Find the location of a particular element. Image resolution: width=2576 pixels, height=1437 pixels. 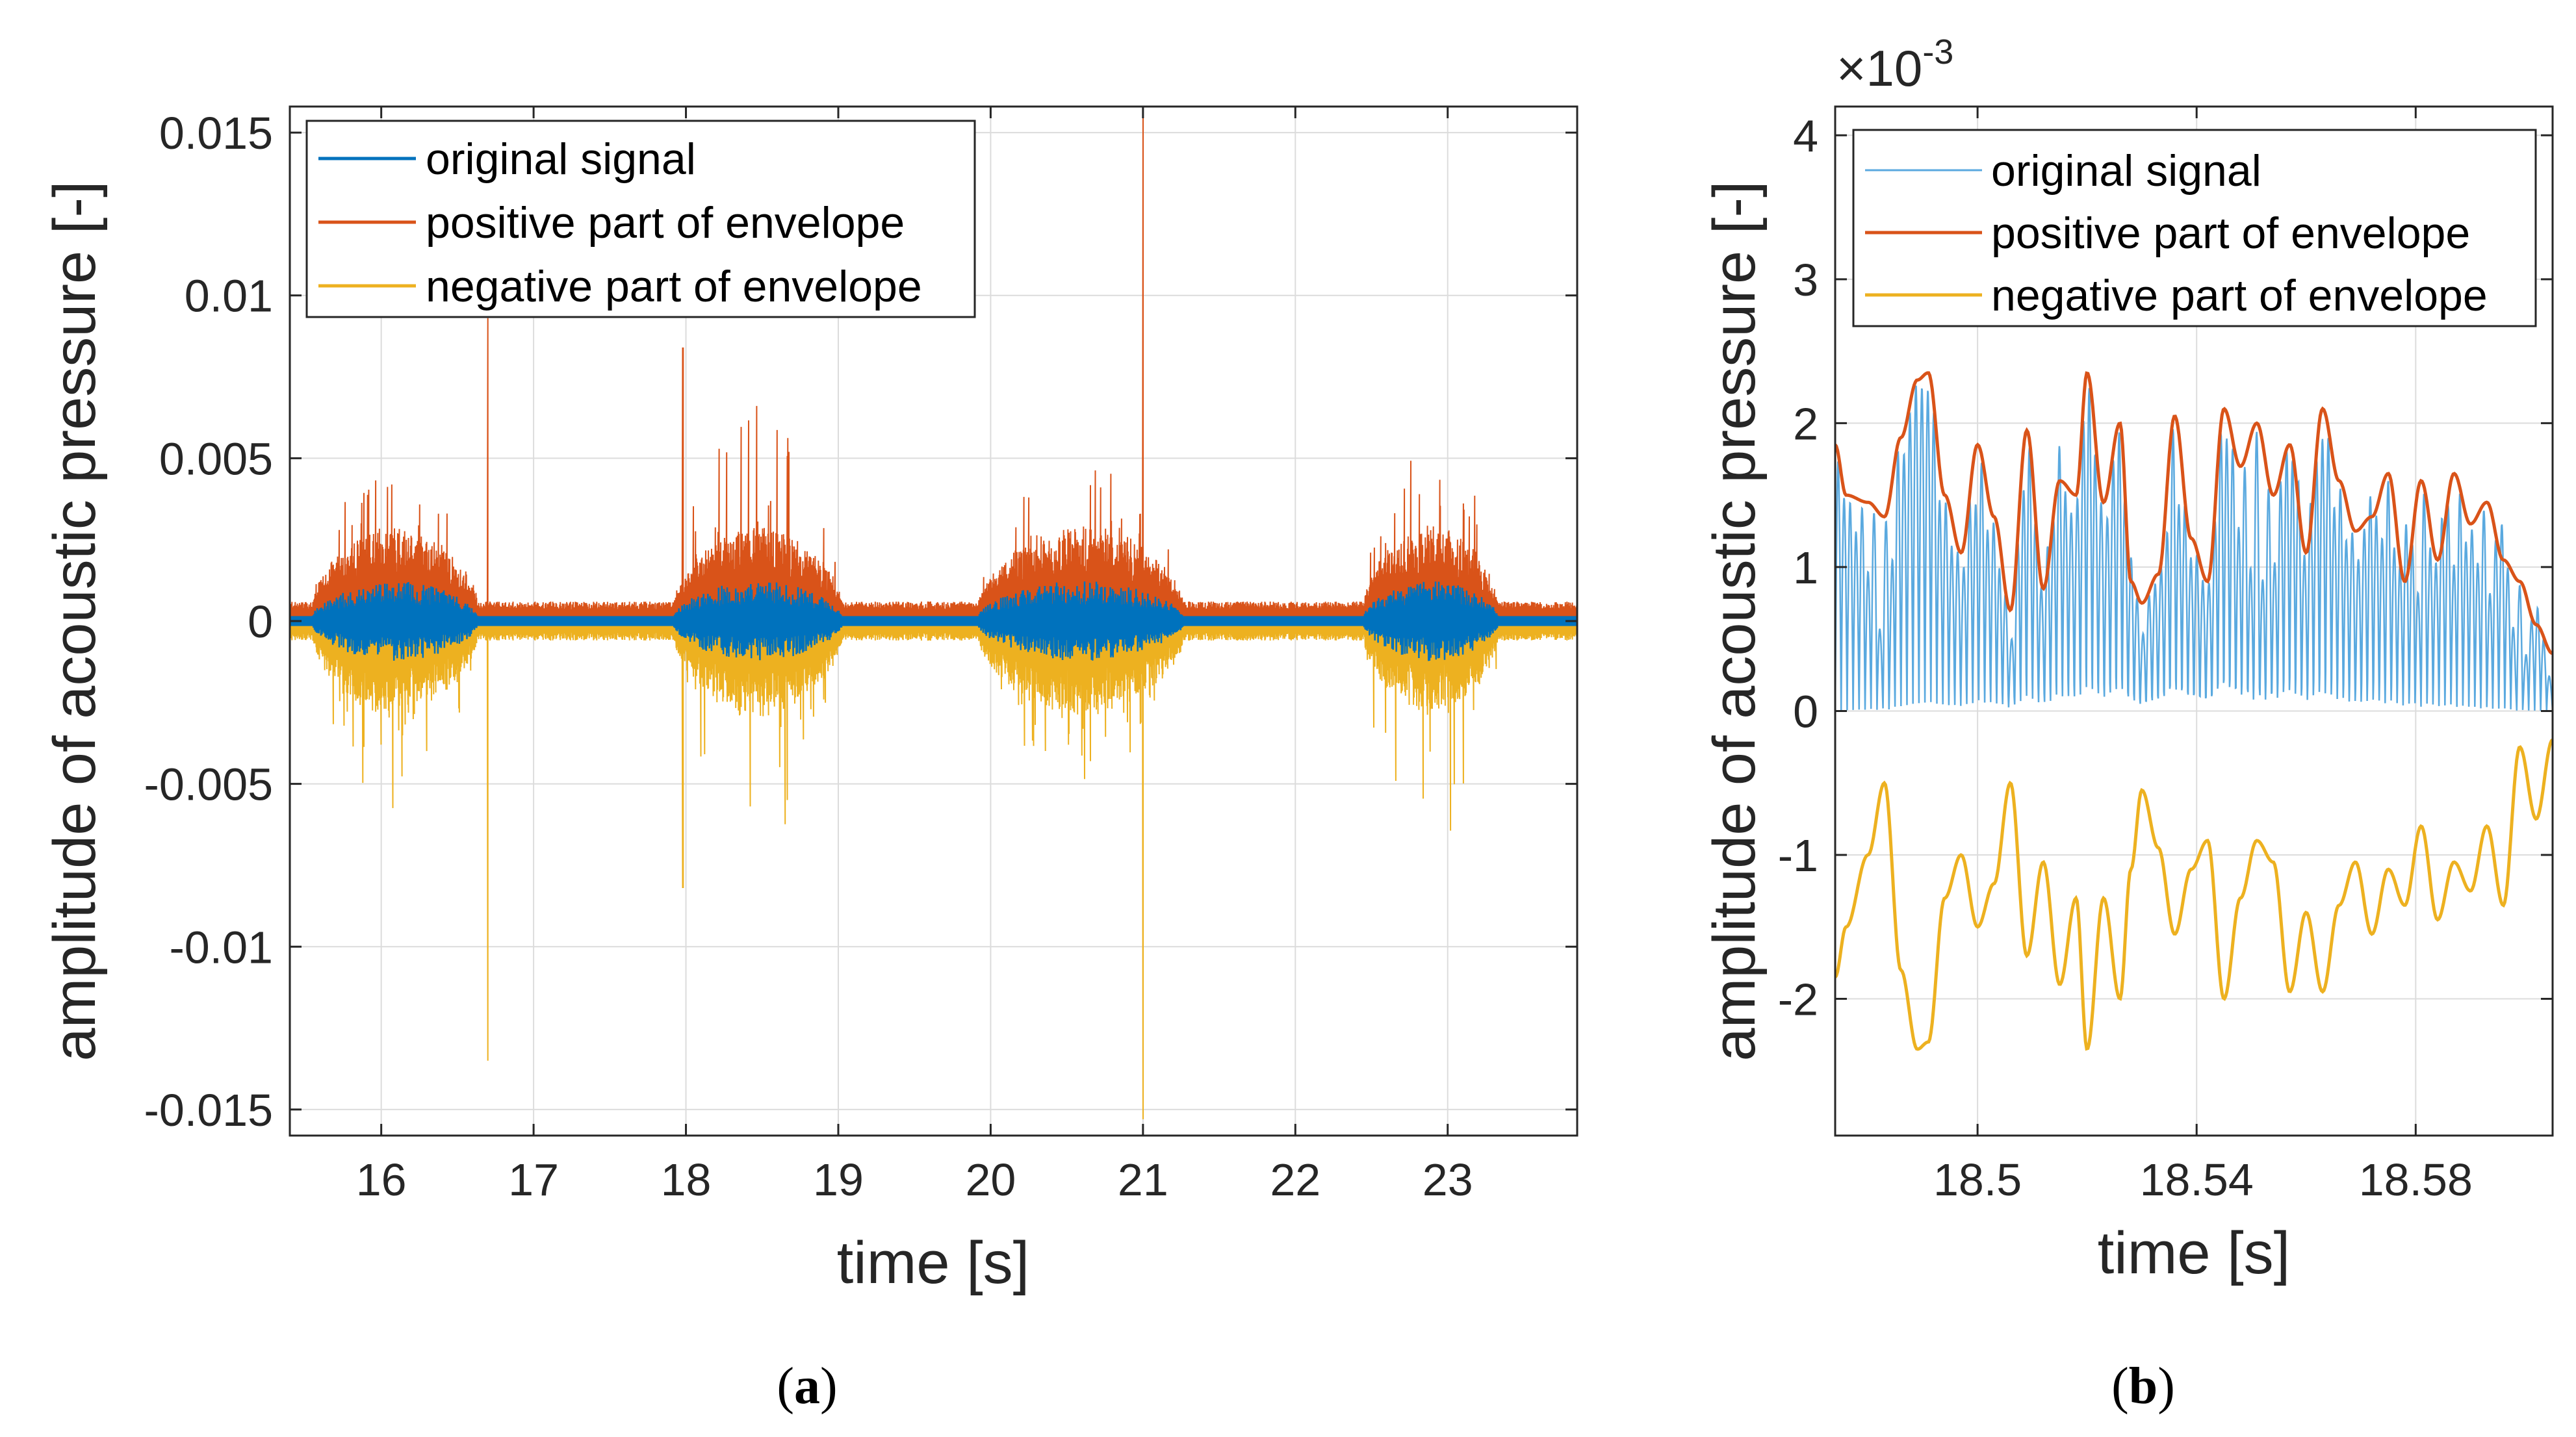

y-tick-label-b: -1 is located at coordinates (1798, 855).